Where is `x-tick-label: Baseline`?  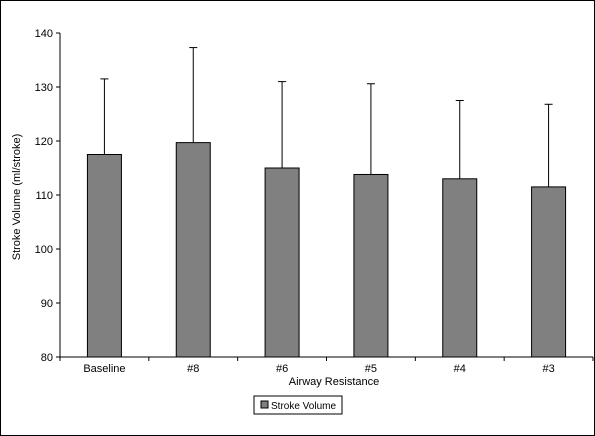
x-tick-label: Baseline is located at coordinates (104, 369).